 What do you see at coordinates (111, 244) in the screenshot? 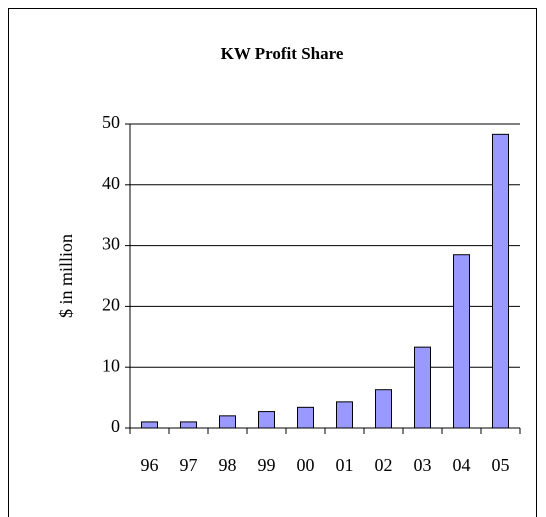
I see `y-tick-label: 30` at bounding box center [111, 244].